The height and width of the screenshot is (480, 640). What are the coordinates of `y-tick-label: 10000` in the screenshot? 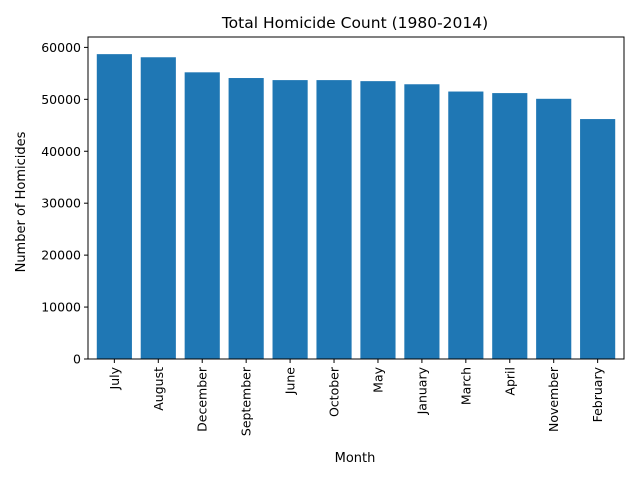 It's located at (61, 307).